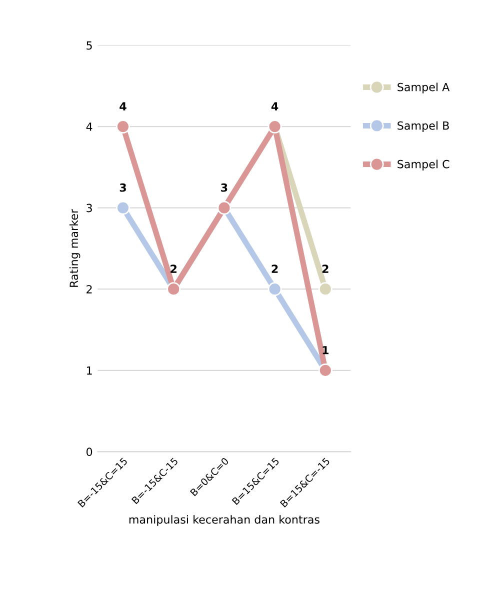 The width and height of the screenshot is (501, 612). What do you see at coordinates (424, 165) in the screenshot?
I see `legend-label: Sampel C` at bounding box center [424, 165].